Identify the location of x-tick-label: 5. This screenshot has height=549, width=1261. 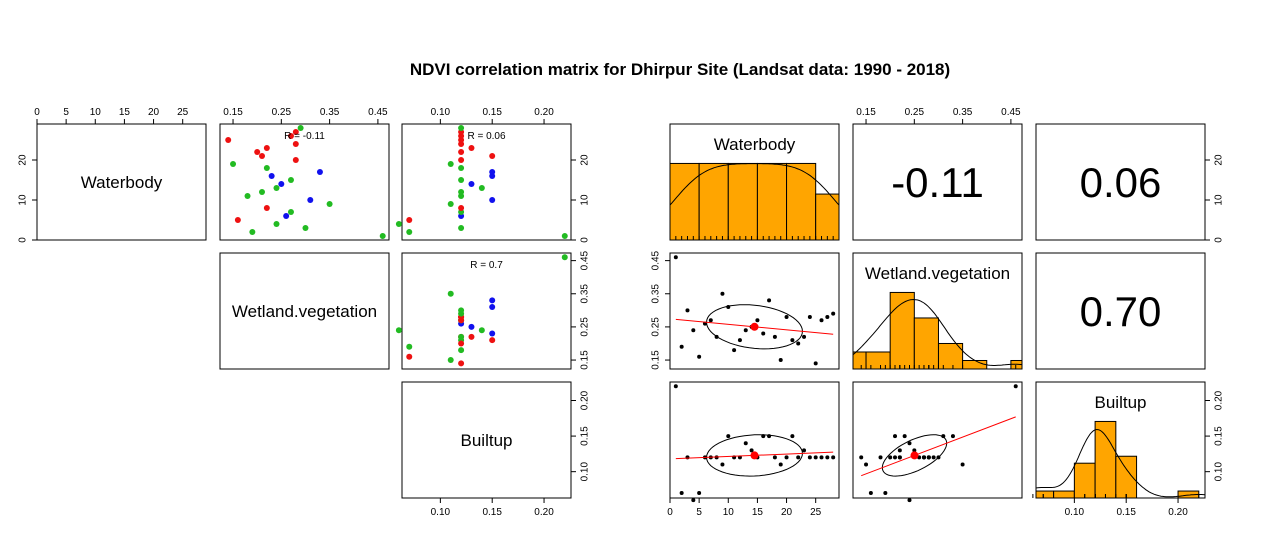
(699, 512).